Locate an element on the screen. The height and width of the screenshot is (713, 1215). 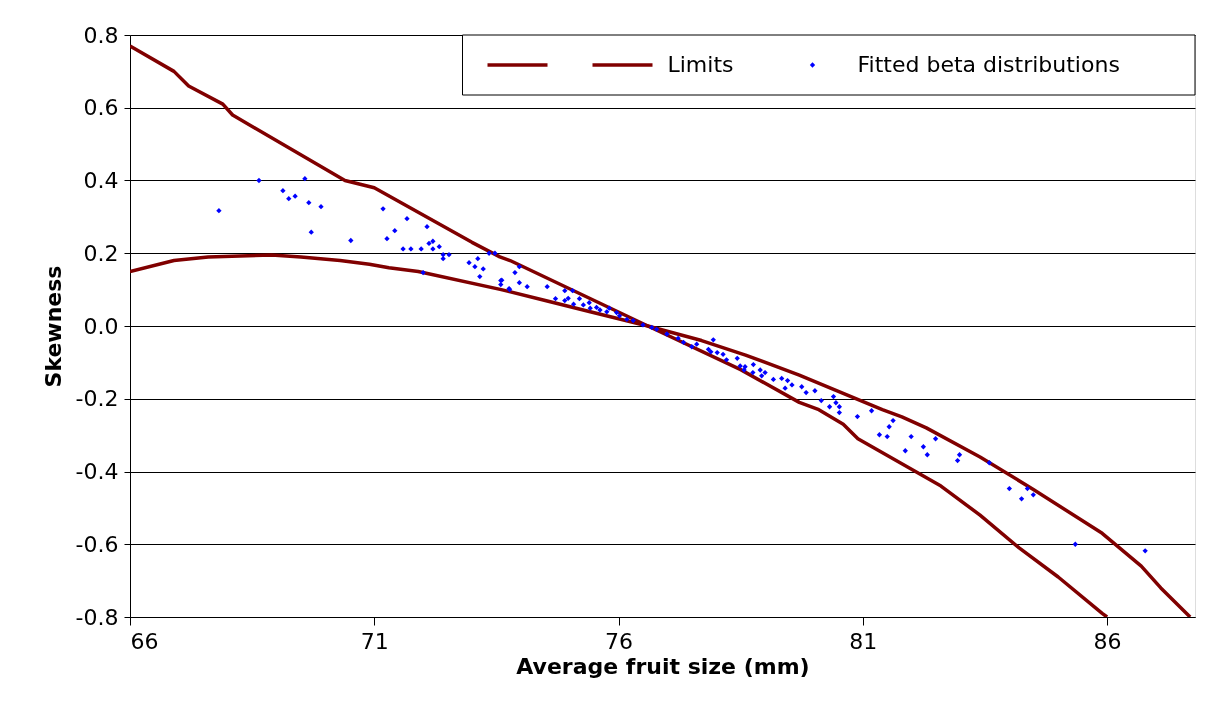
x-tick-label: 81 is located at coordinates (863, 641).